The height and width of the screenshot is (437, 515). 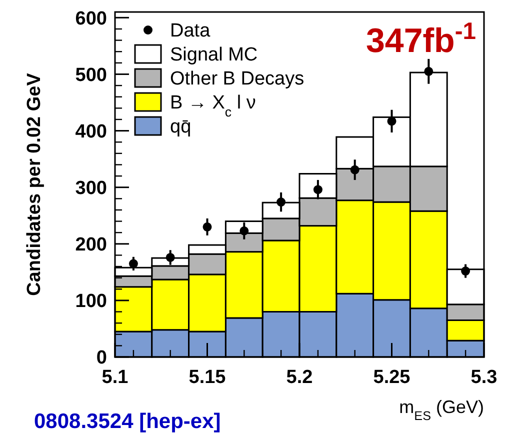 What do you see at coordinates (214, 55) in the screenshot?
I see `legend-label: Signal MC` at bounding box center [214, 55].